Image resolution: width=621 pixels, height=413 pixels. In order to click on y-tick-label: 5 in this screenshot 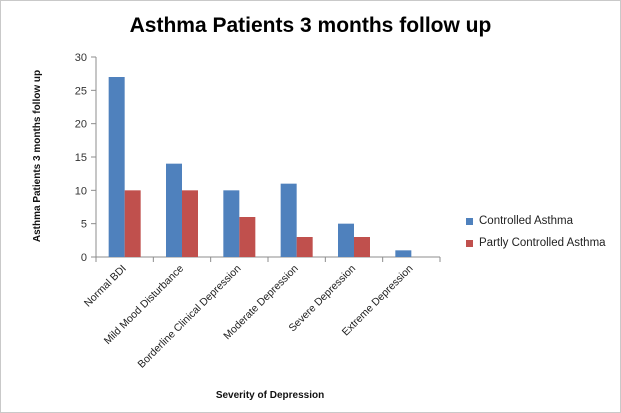, I will do `click(84, 225)`.